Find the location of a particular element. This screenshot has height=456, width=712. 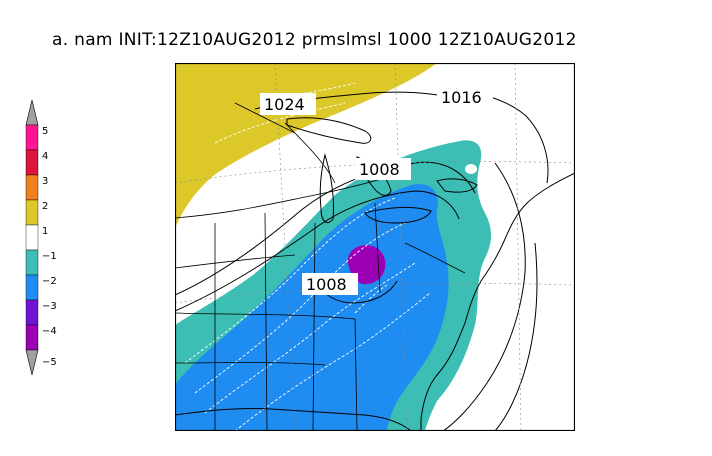

colorbar-label: 5 is located at coordinates (45, 131).